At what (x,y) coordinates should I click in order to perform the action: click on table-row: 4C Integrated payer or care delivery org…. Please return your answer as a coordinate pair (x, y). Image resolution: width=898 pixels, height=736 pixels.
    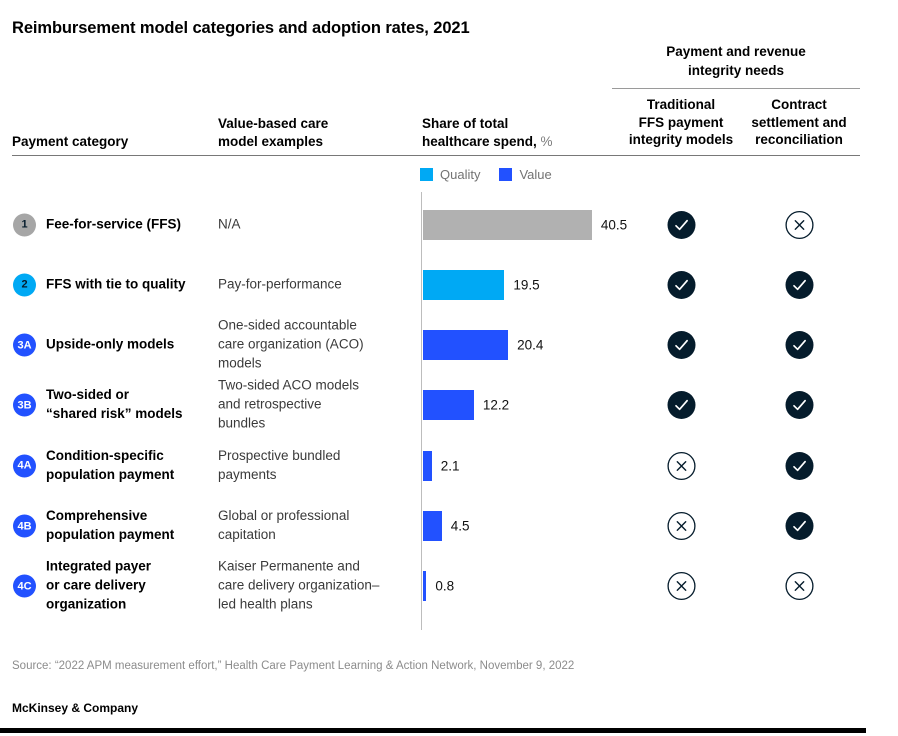
    Looking at the image, I should click on (449, 586).